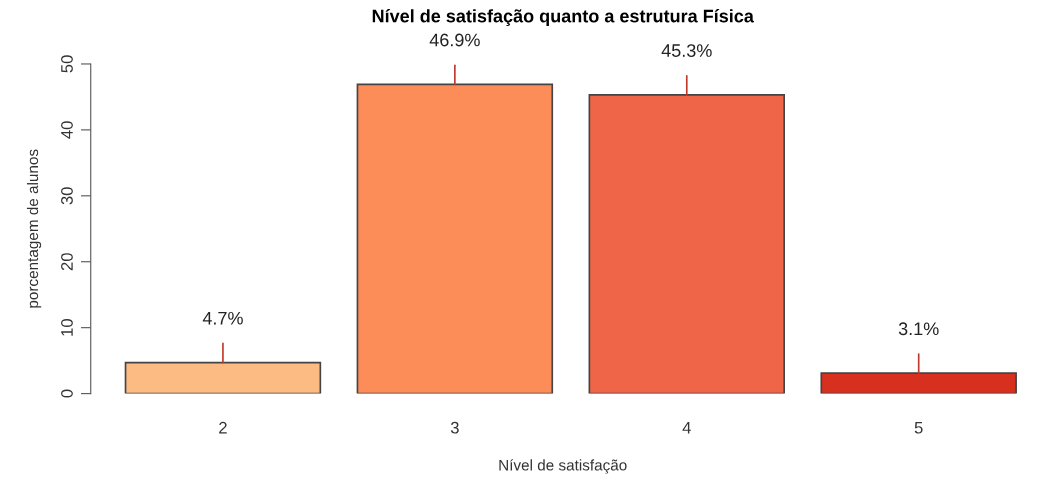 The width and height of the screenshot is (1043, 492). I want to click on y-tick-label: 30, so click(67, 196).